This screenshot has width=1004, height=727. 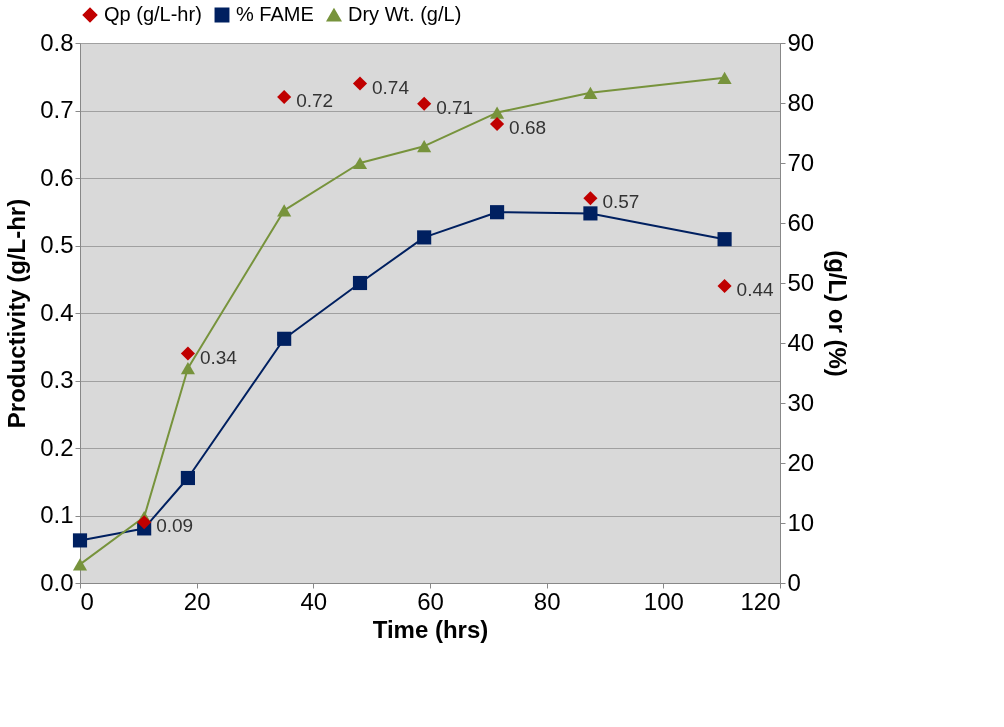 What do you see at coordinates (801, 342) in the screenshot?
I see `y2-tick-label: 40` at bounding box center [801, 342].